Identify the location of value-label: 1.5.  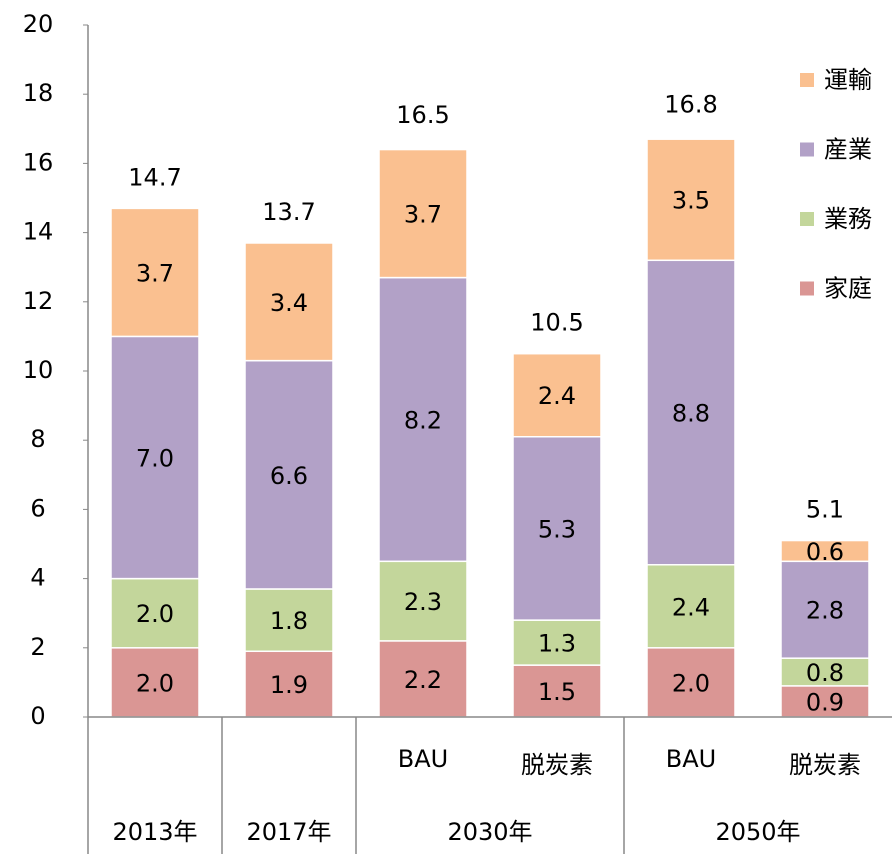
(557, 692).